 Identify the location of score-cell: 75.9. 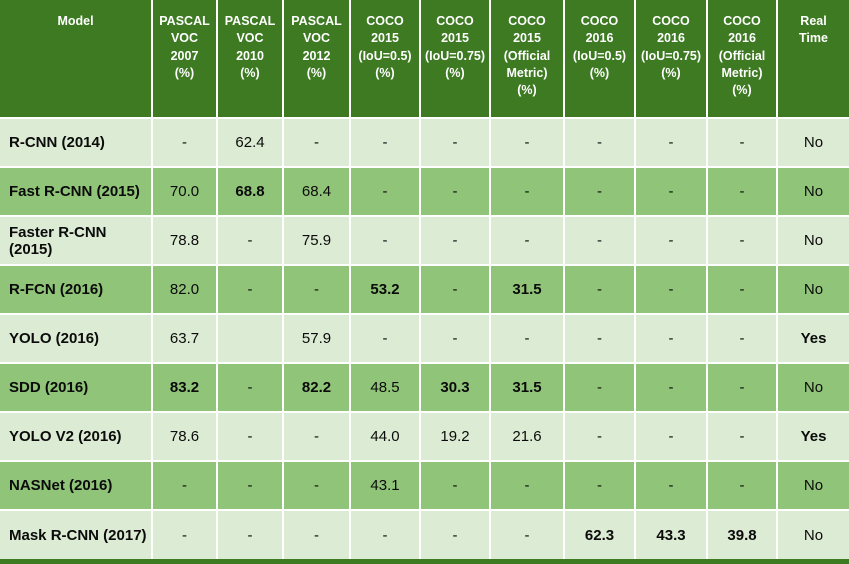
(316, 240).